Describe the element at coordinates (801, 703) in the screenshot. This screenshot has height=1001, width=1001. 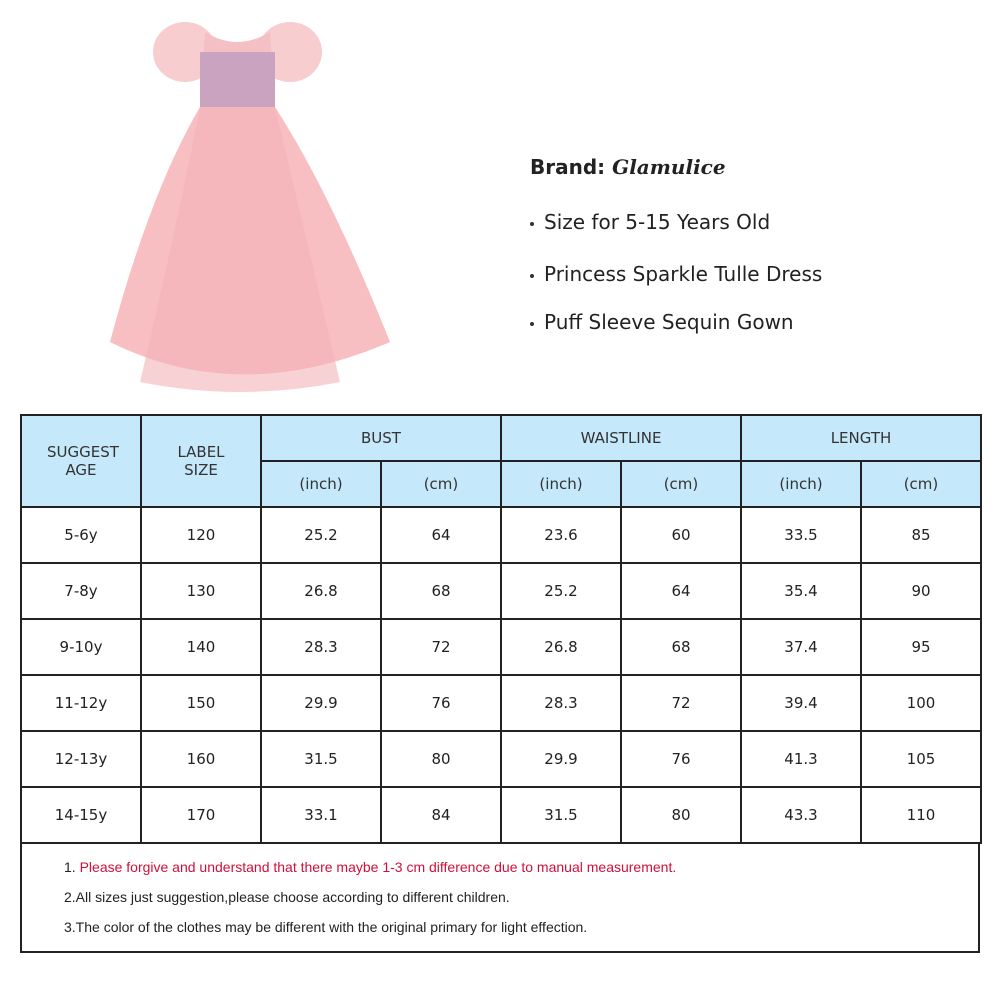
I see `table-cell: 39.4` at that location.